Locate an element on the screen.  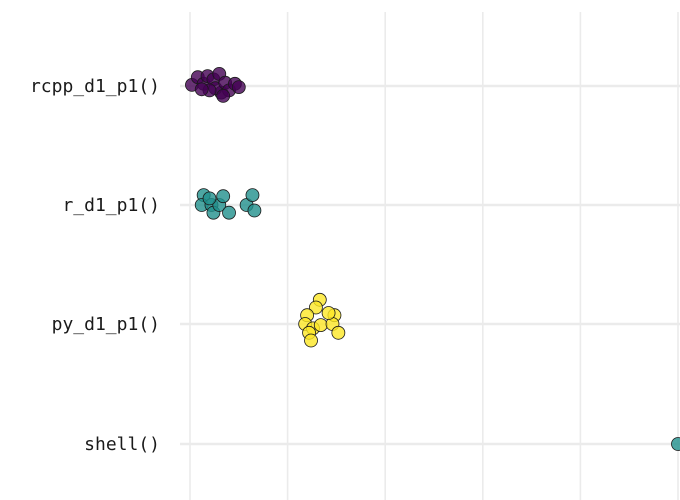
y-tick-label: py_d1_p1() is located at coordinates (106, 324).